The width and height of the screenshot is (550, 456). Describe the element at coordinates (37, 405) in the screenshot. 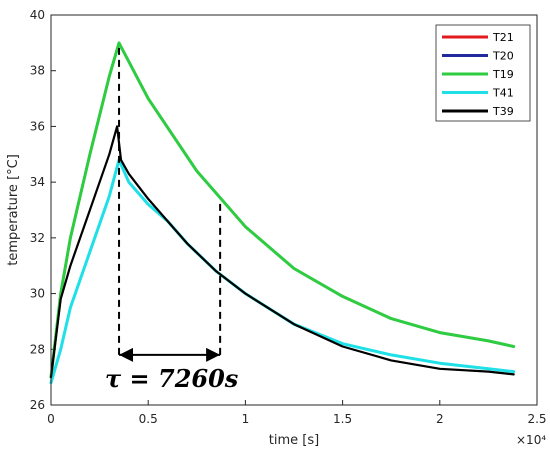

I see `y-tick-label: 26` at that location.